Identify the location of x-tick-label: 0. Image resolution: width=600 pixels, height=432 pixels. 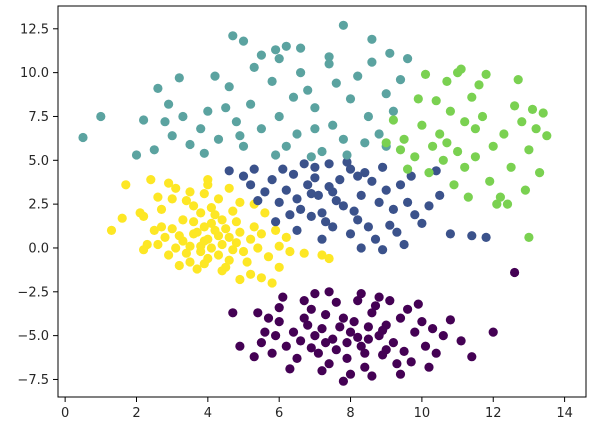
(65, 413).